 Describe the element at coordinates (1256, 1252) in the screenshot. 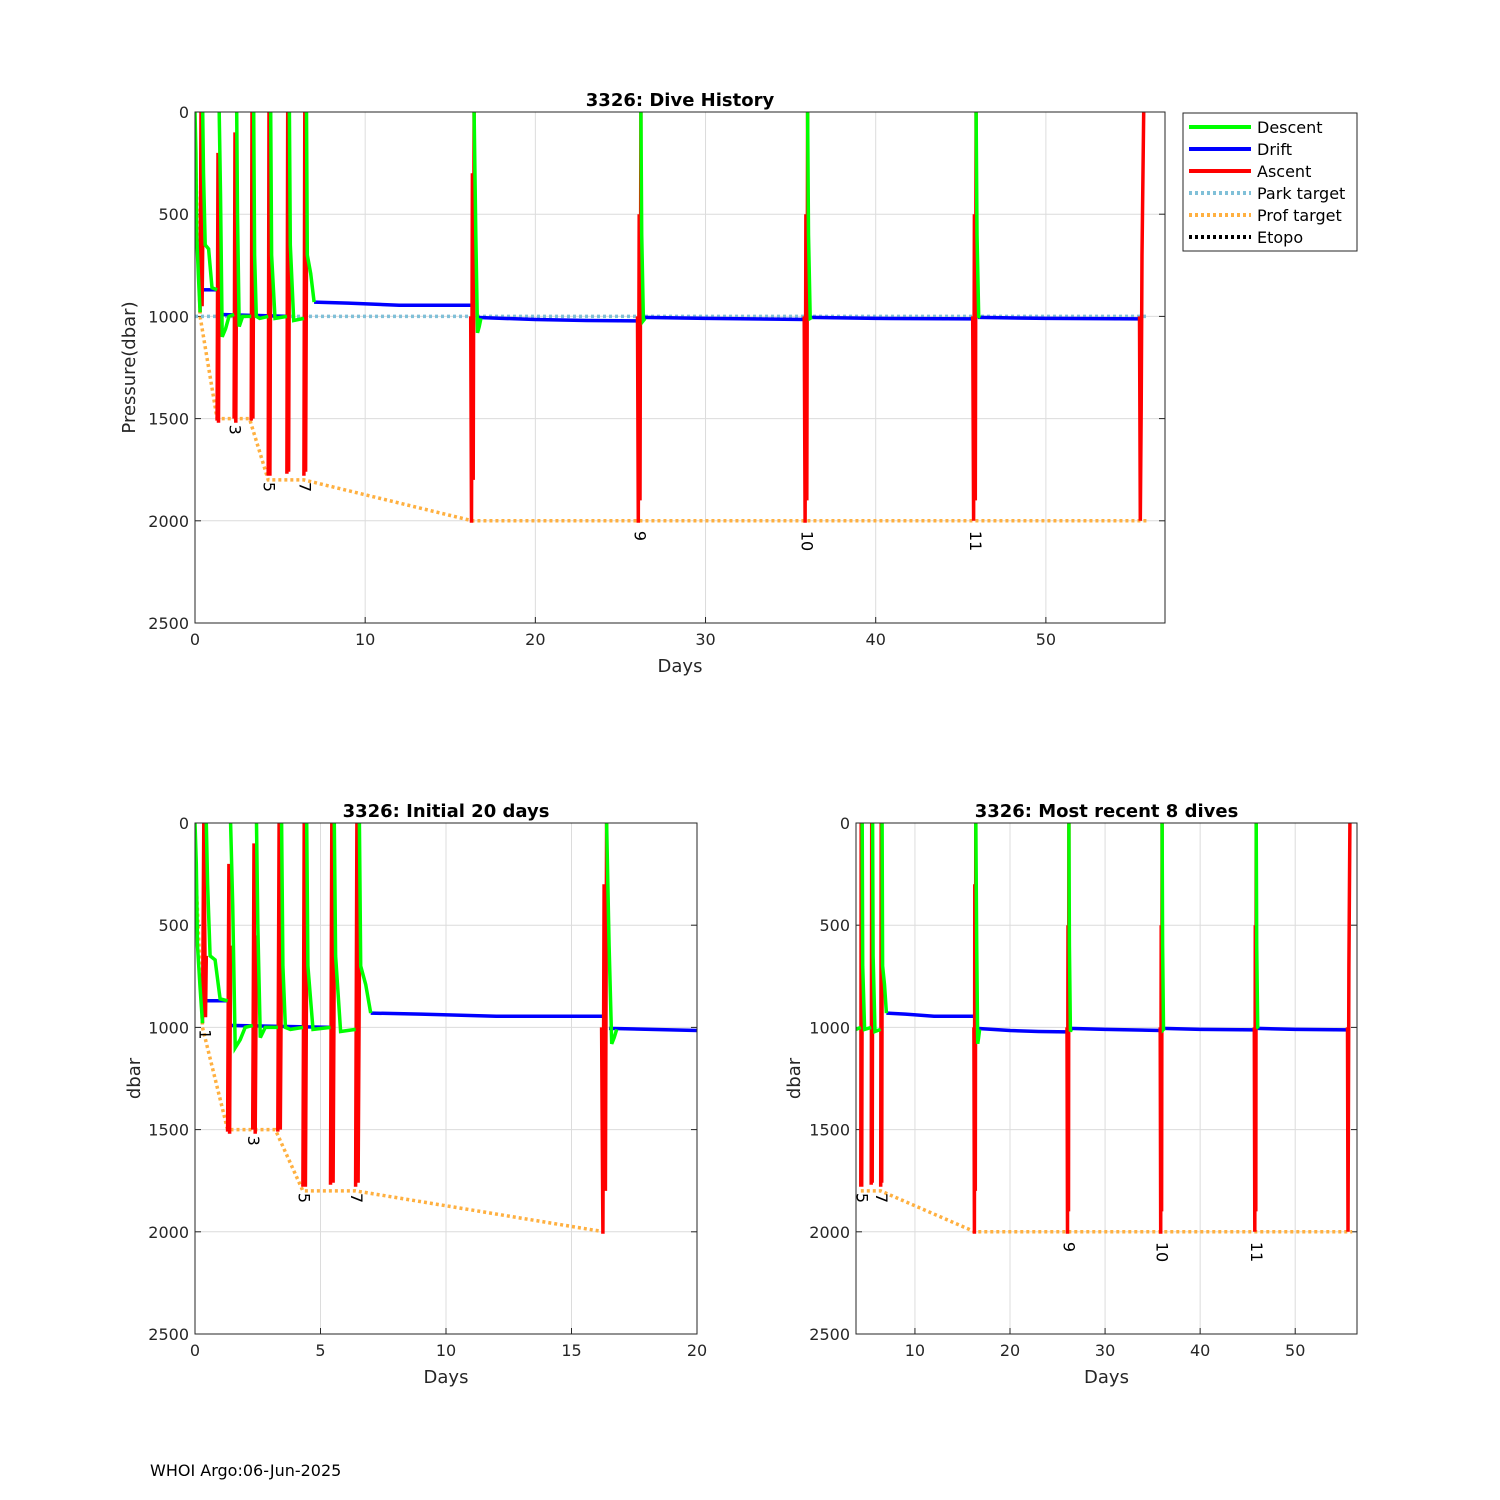

I see `dive-number-label: 11` at that location.